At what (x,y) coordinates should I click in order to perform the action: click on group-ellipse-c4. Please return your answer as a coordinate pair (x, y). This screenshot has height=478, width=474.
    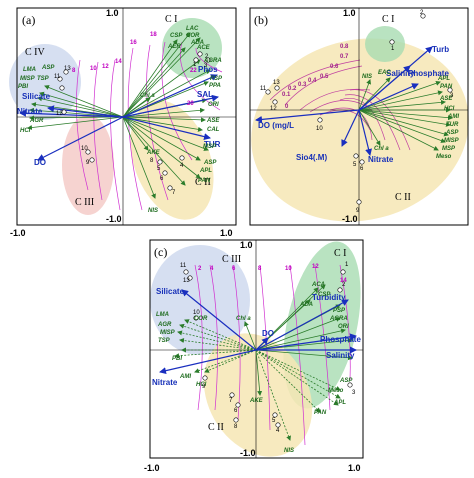
    Looking at the image, I should click on (45, 82).